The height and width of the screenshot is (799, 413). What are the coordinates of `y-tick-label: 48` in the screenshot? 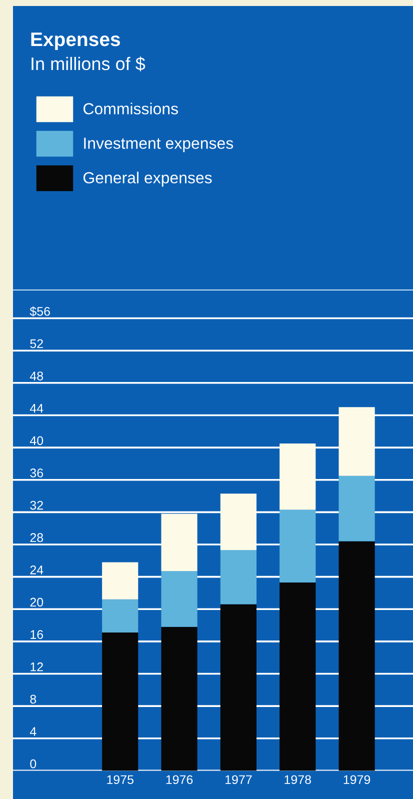 It's located at (37, 376).